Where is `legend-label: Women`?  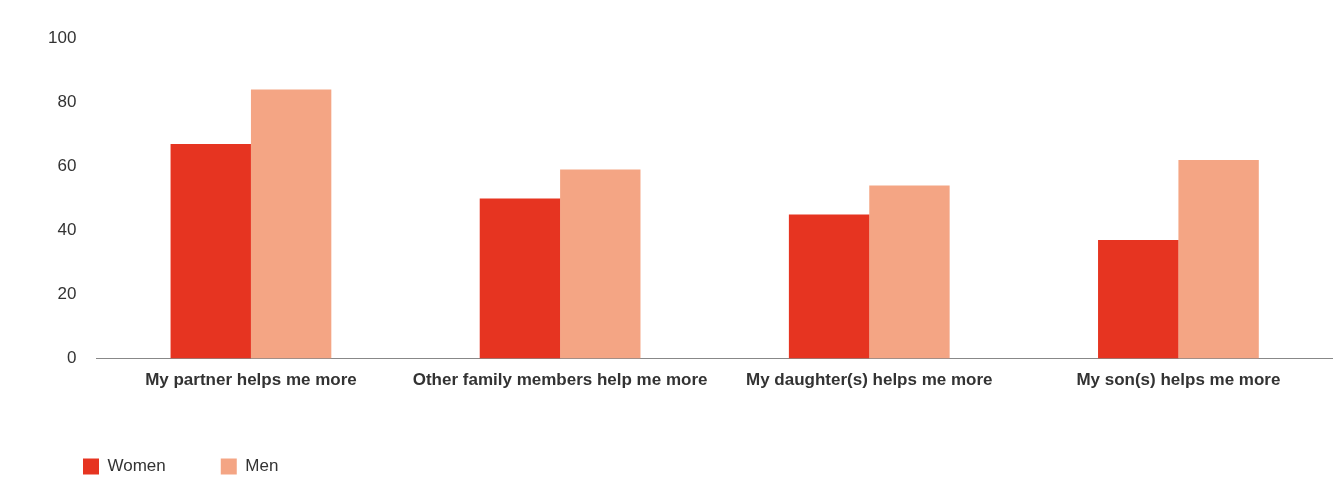
legend-label: Women is located at coordinates (136, 466).